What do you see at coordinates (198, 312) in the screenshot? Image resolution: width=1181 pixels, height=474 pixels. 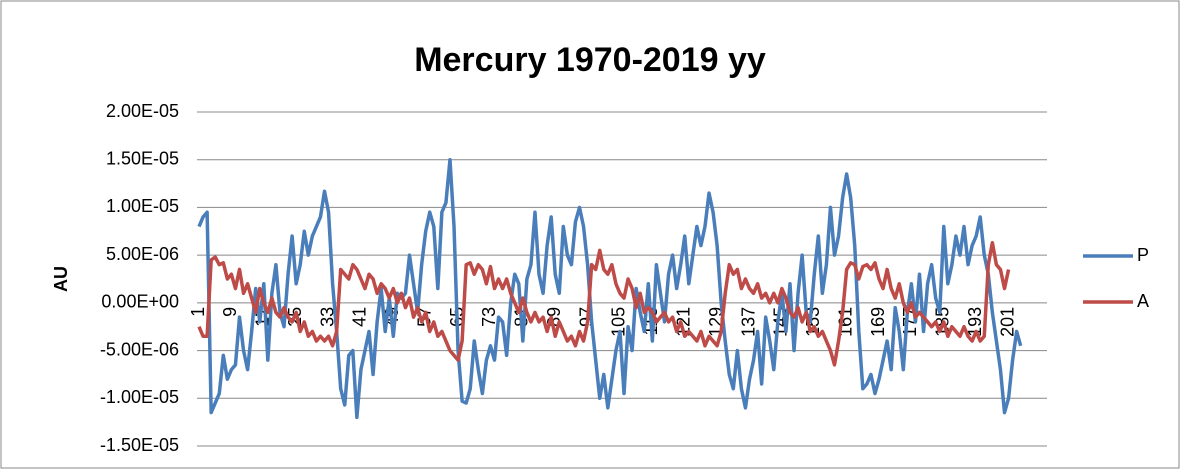 I see `x-tick-label: 1` at bounding box center [198, 312].